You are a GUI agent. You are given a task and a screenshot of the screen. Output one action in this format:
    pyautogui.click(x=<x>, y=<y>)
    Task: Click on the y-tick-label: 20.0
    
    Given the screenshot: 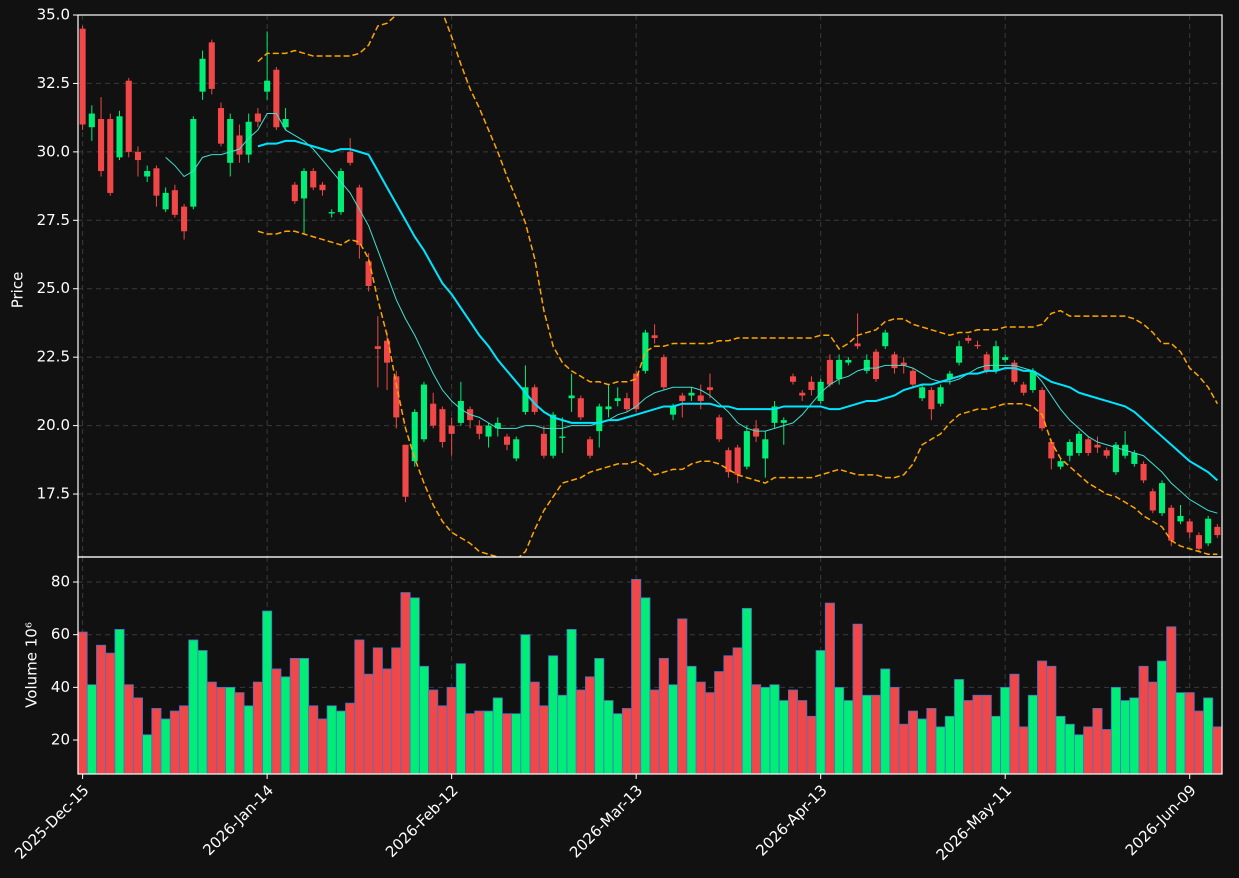 What is the action you would take?
    pyautogui.click(x=53, y=425)
    